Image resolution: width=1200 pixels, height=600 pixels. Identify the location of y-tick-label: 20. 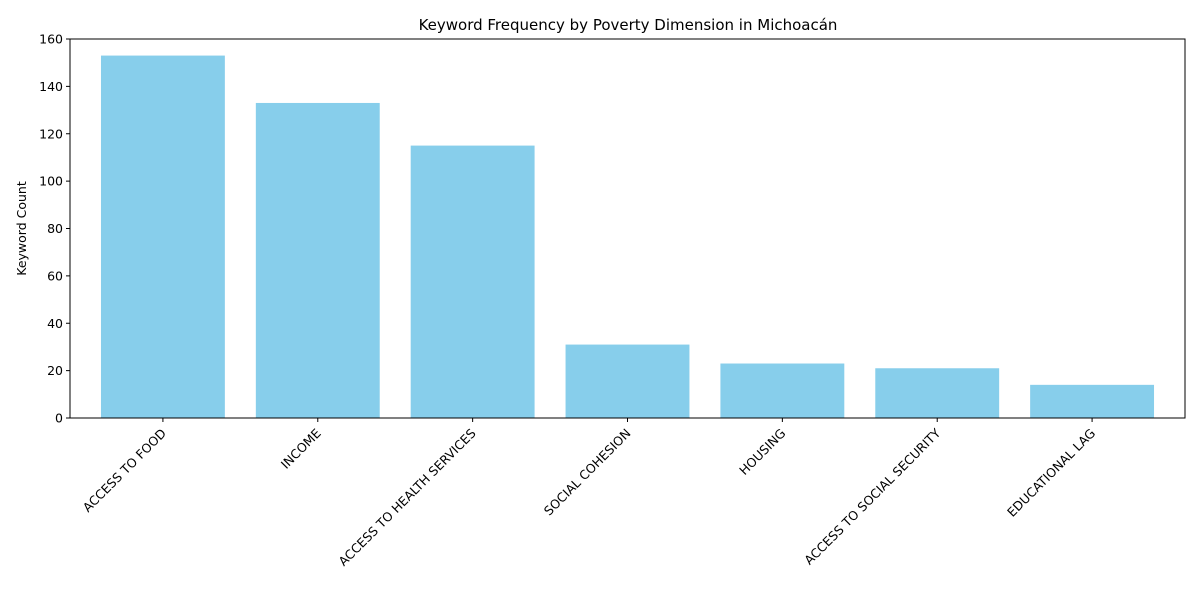
(55, 370).